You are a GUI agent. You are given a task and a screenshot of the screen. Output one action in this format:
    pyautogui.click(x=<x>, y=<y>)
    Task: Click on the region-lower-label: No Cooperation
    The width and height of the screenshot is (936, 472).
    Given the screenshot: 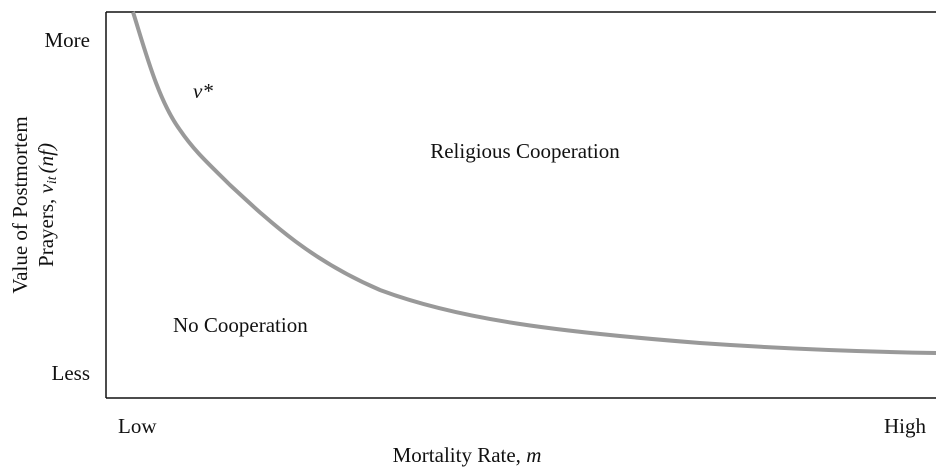 What is the action you would take?
    pyautogui.click(x=240, y=325)
    